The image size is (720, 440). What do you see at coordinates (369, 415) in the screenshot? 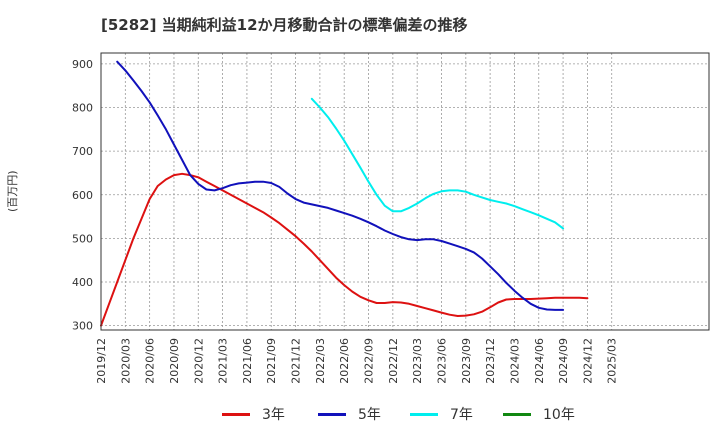
I see `legend-label-5y: 5年` at bounding box center [369, 415].